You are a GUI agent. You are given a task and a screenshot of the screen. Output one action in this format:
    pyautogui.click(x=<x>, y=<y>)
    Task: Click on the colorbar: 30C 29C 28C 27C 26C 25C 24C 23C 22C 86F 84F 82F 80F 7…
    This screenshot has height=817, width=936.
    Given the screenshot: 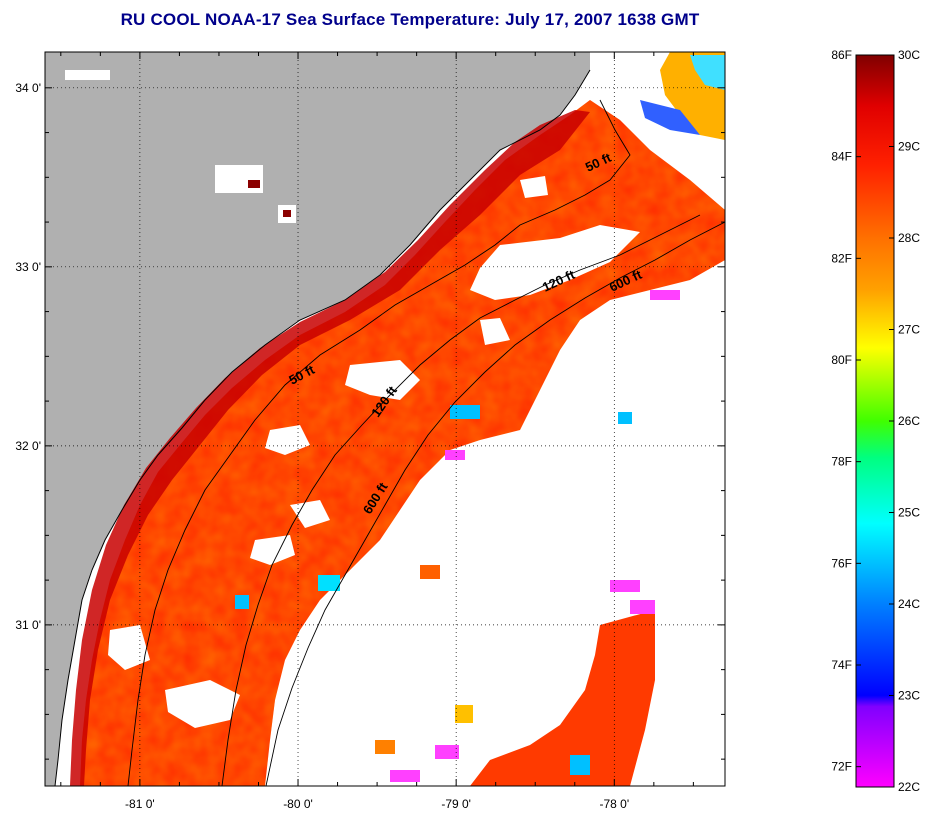 What is the action you would take?
    pyautogui.click(x=875, y=421)
    